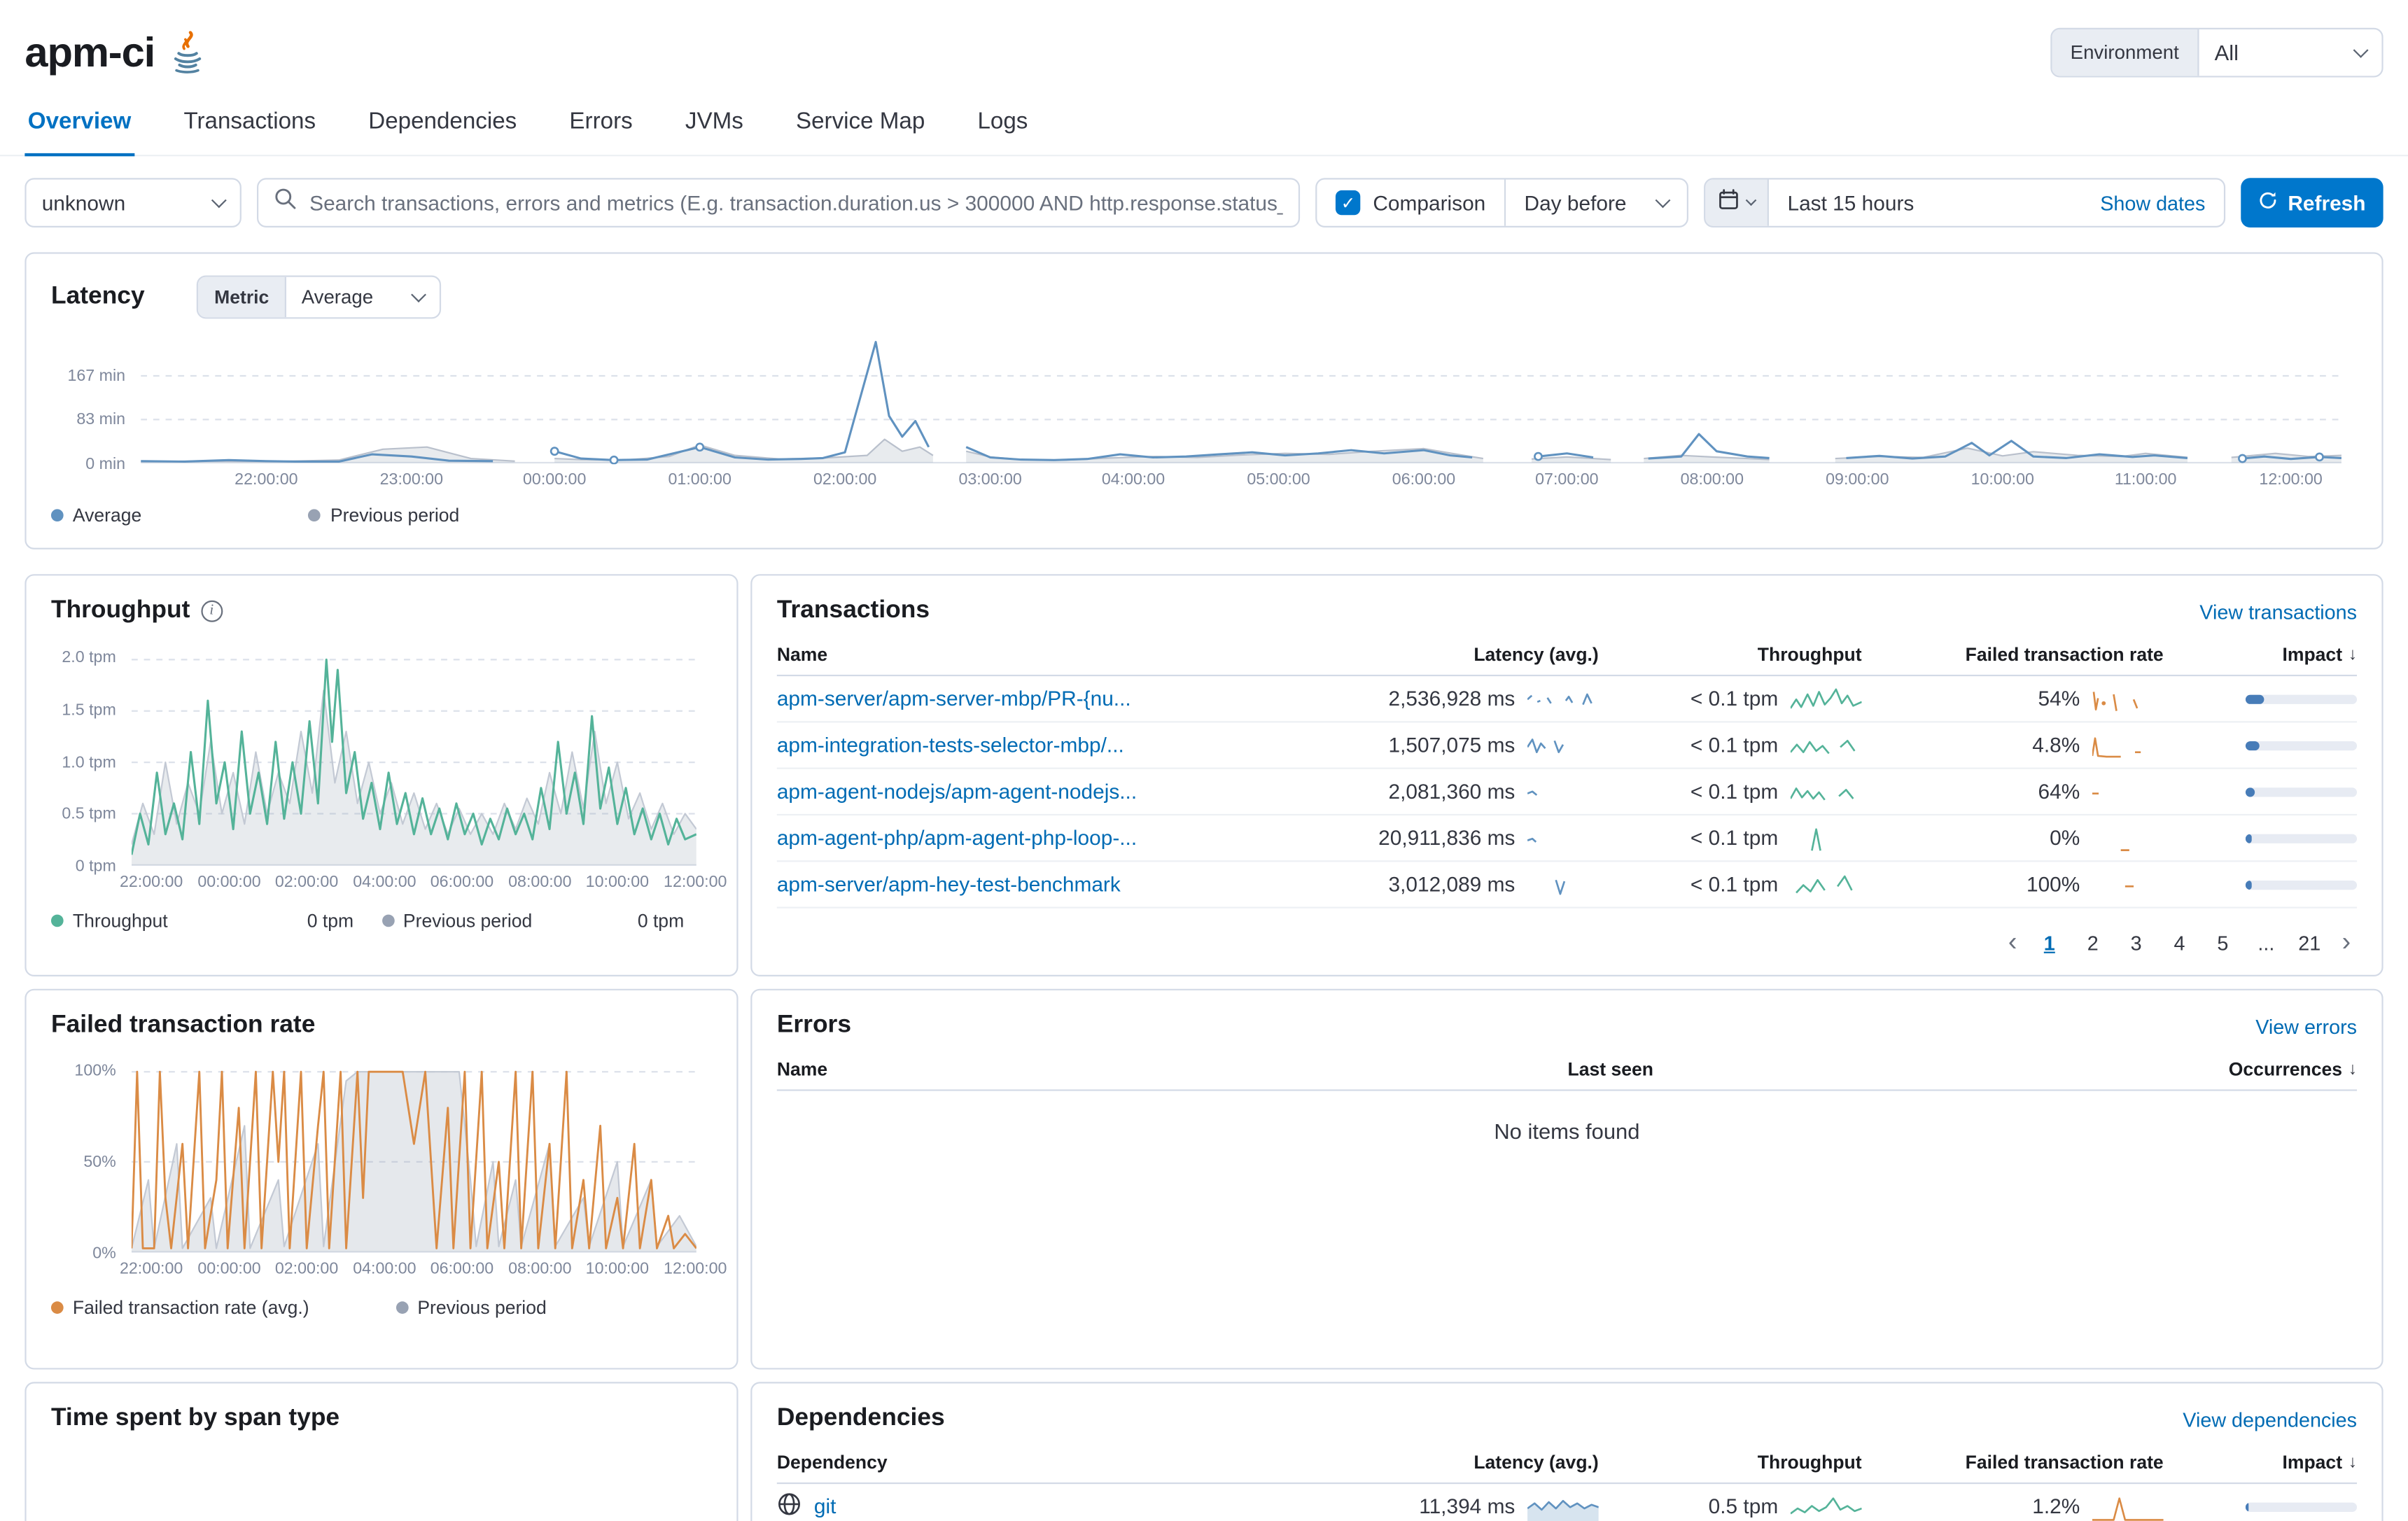 Image resolution: width=2408 pixels, height=1521 pixels. Describe the element at coordinates (285, 203) in the screenshot. I see `search-icon` at that location.